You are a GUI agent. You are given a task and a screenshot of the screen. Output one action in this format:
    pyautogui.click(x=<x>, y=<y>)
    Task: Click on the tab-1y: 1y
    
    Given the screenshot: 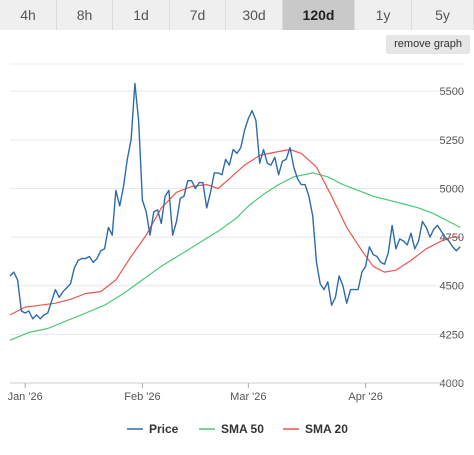 What is the action you would take?
    pyautogui.click(x=383, y=15)
    